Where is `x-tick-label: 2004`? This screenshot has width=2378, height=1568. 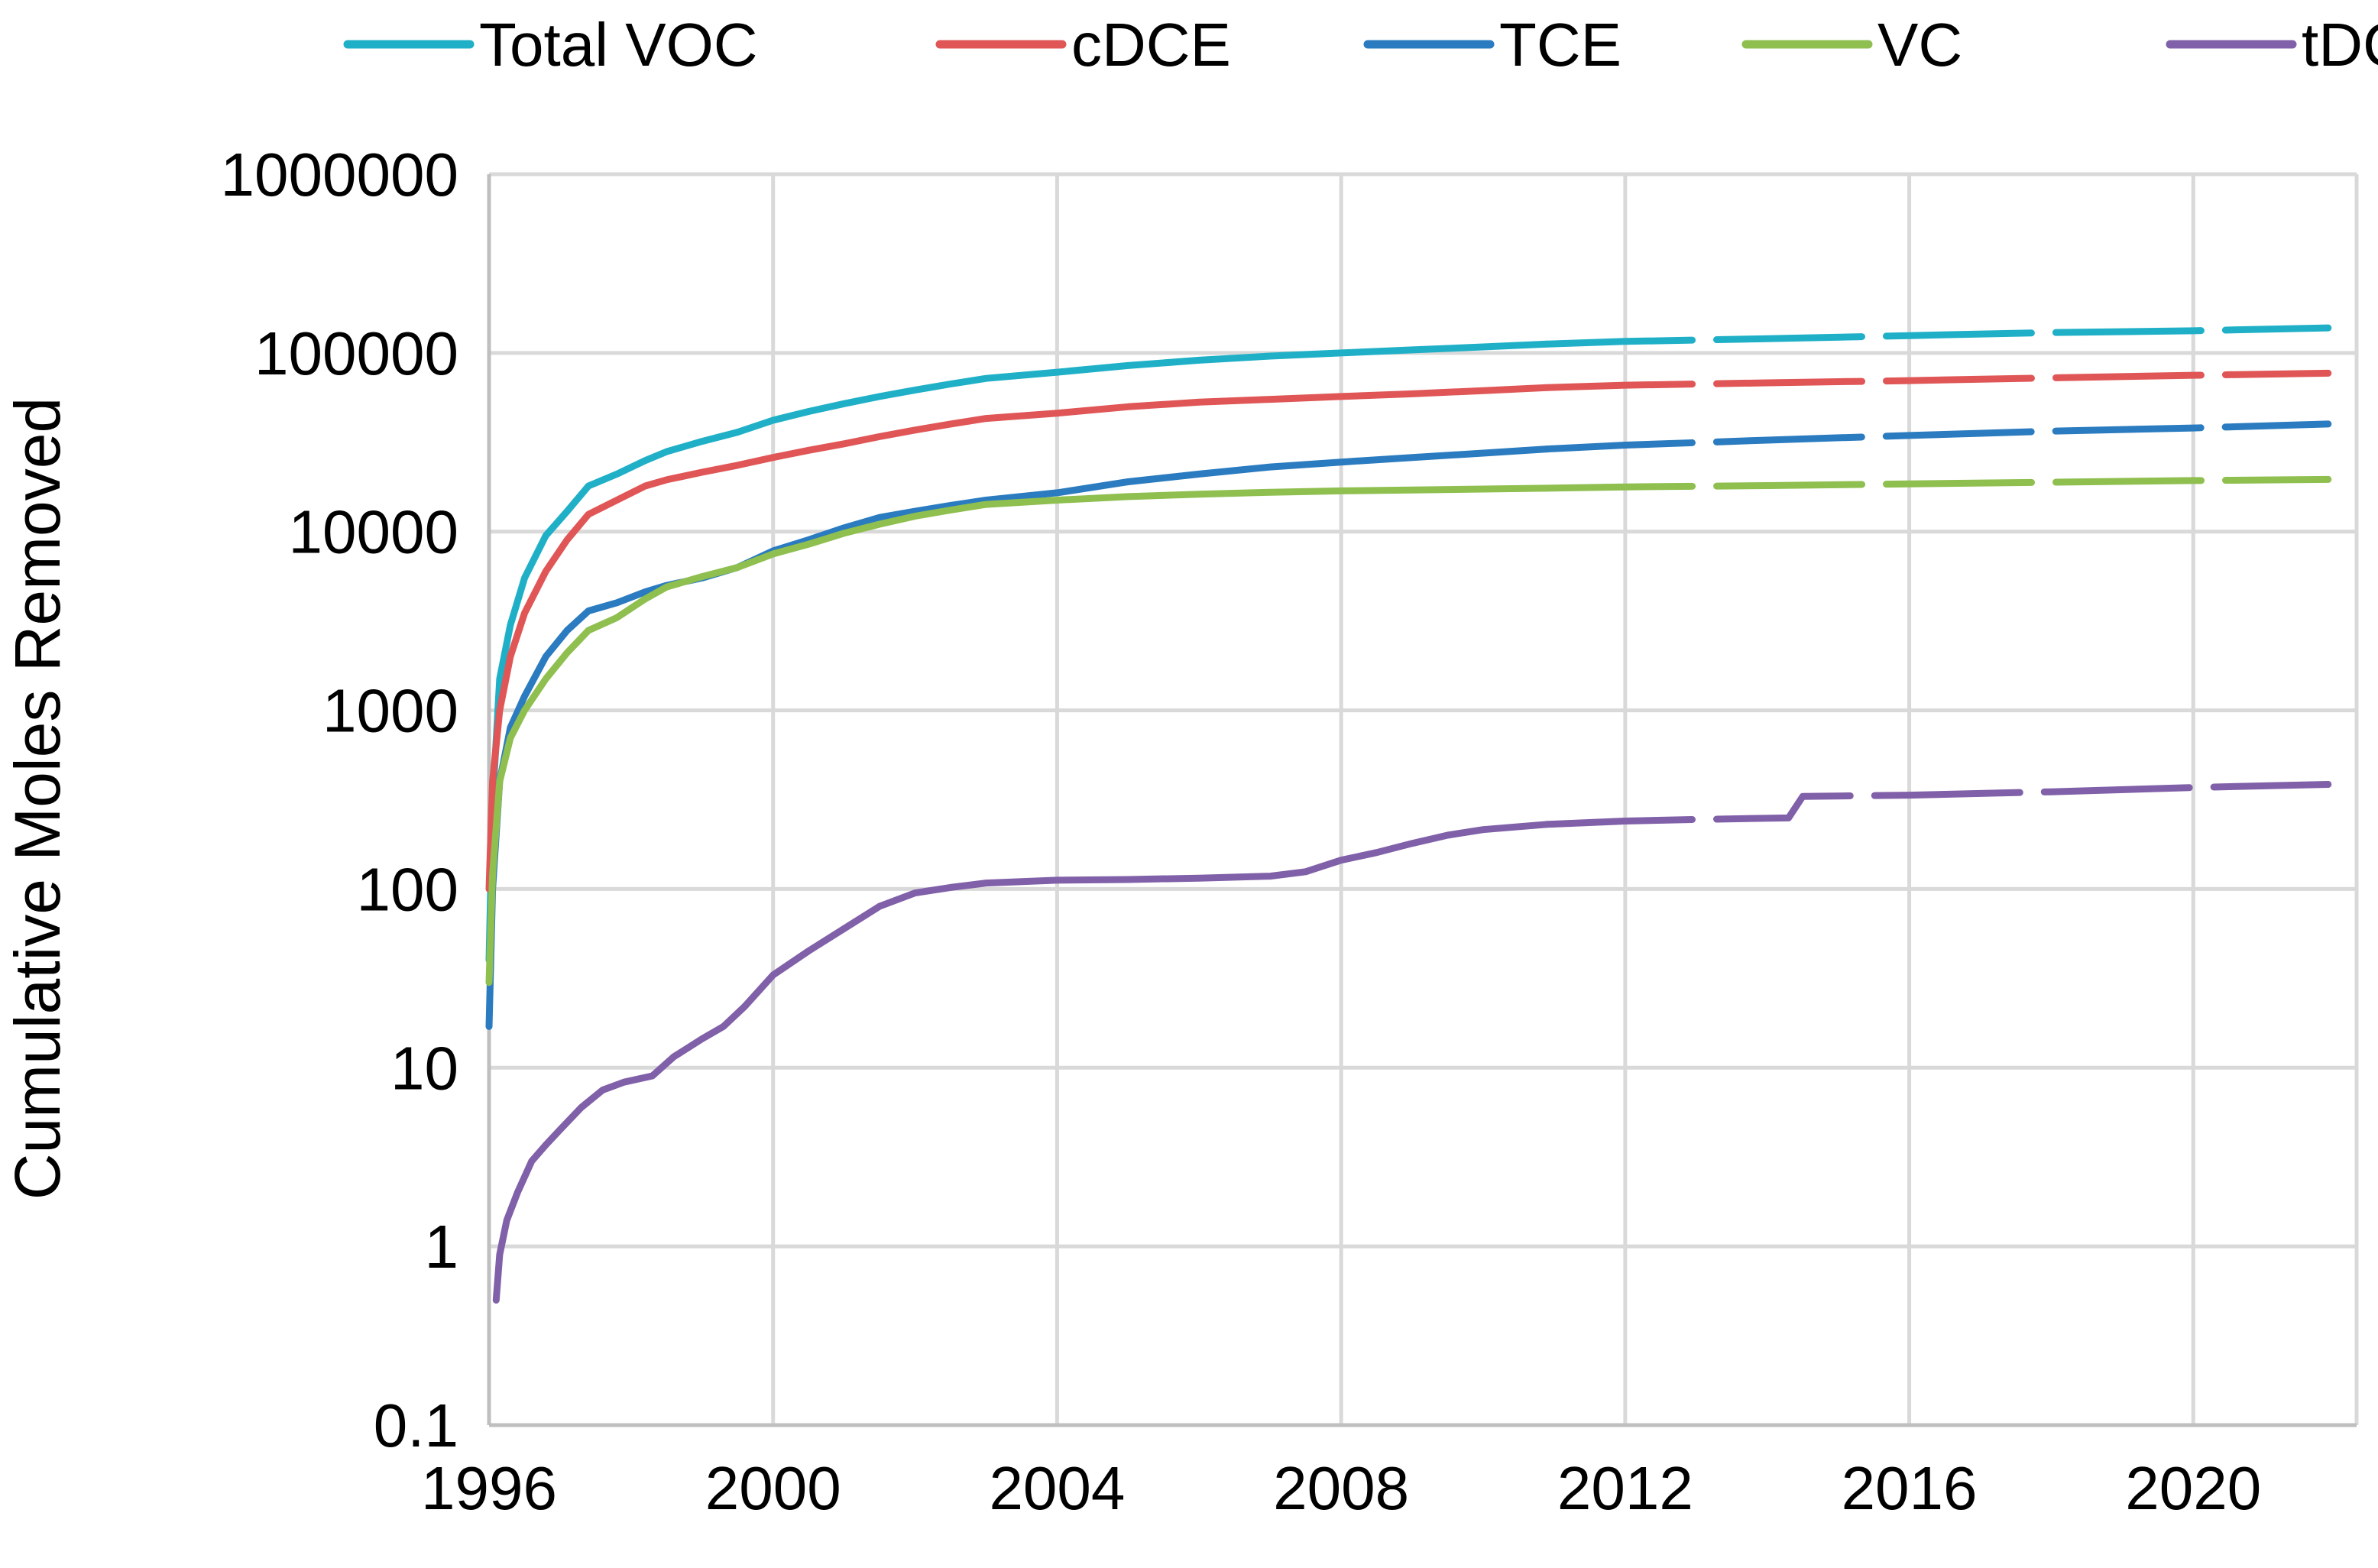 x-tick-label: 2004 is located at coordinates (1057, 1488).